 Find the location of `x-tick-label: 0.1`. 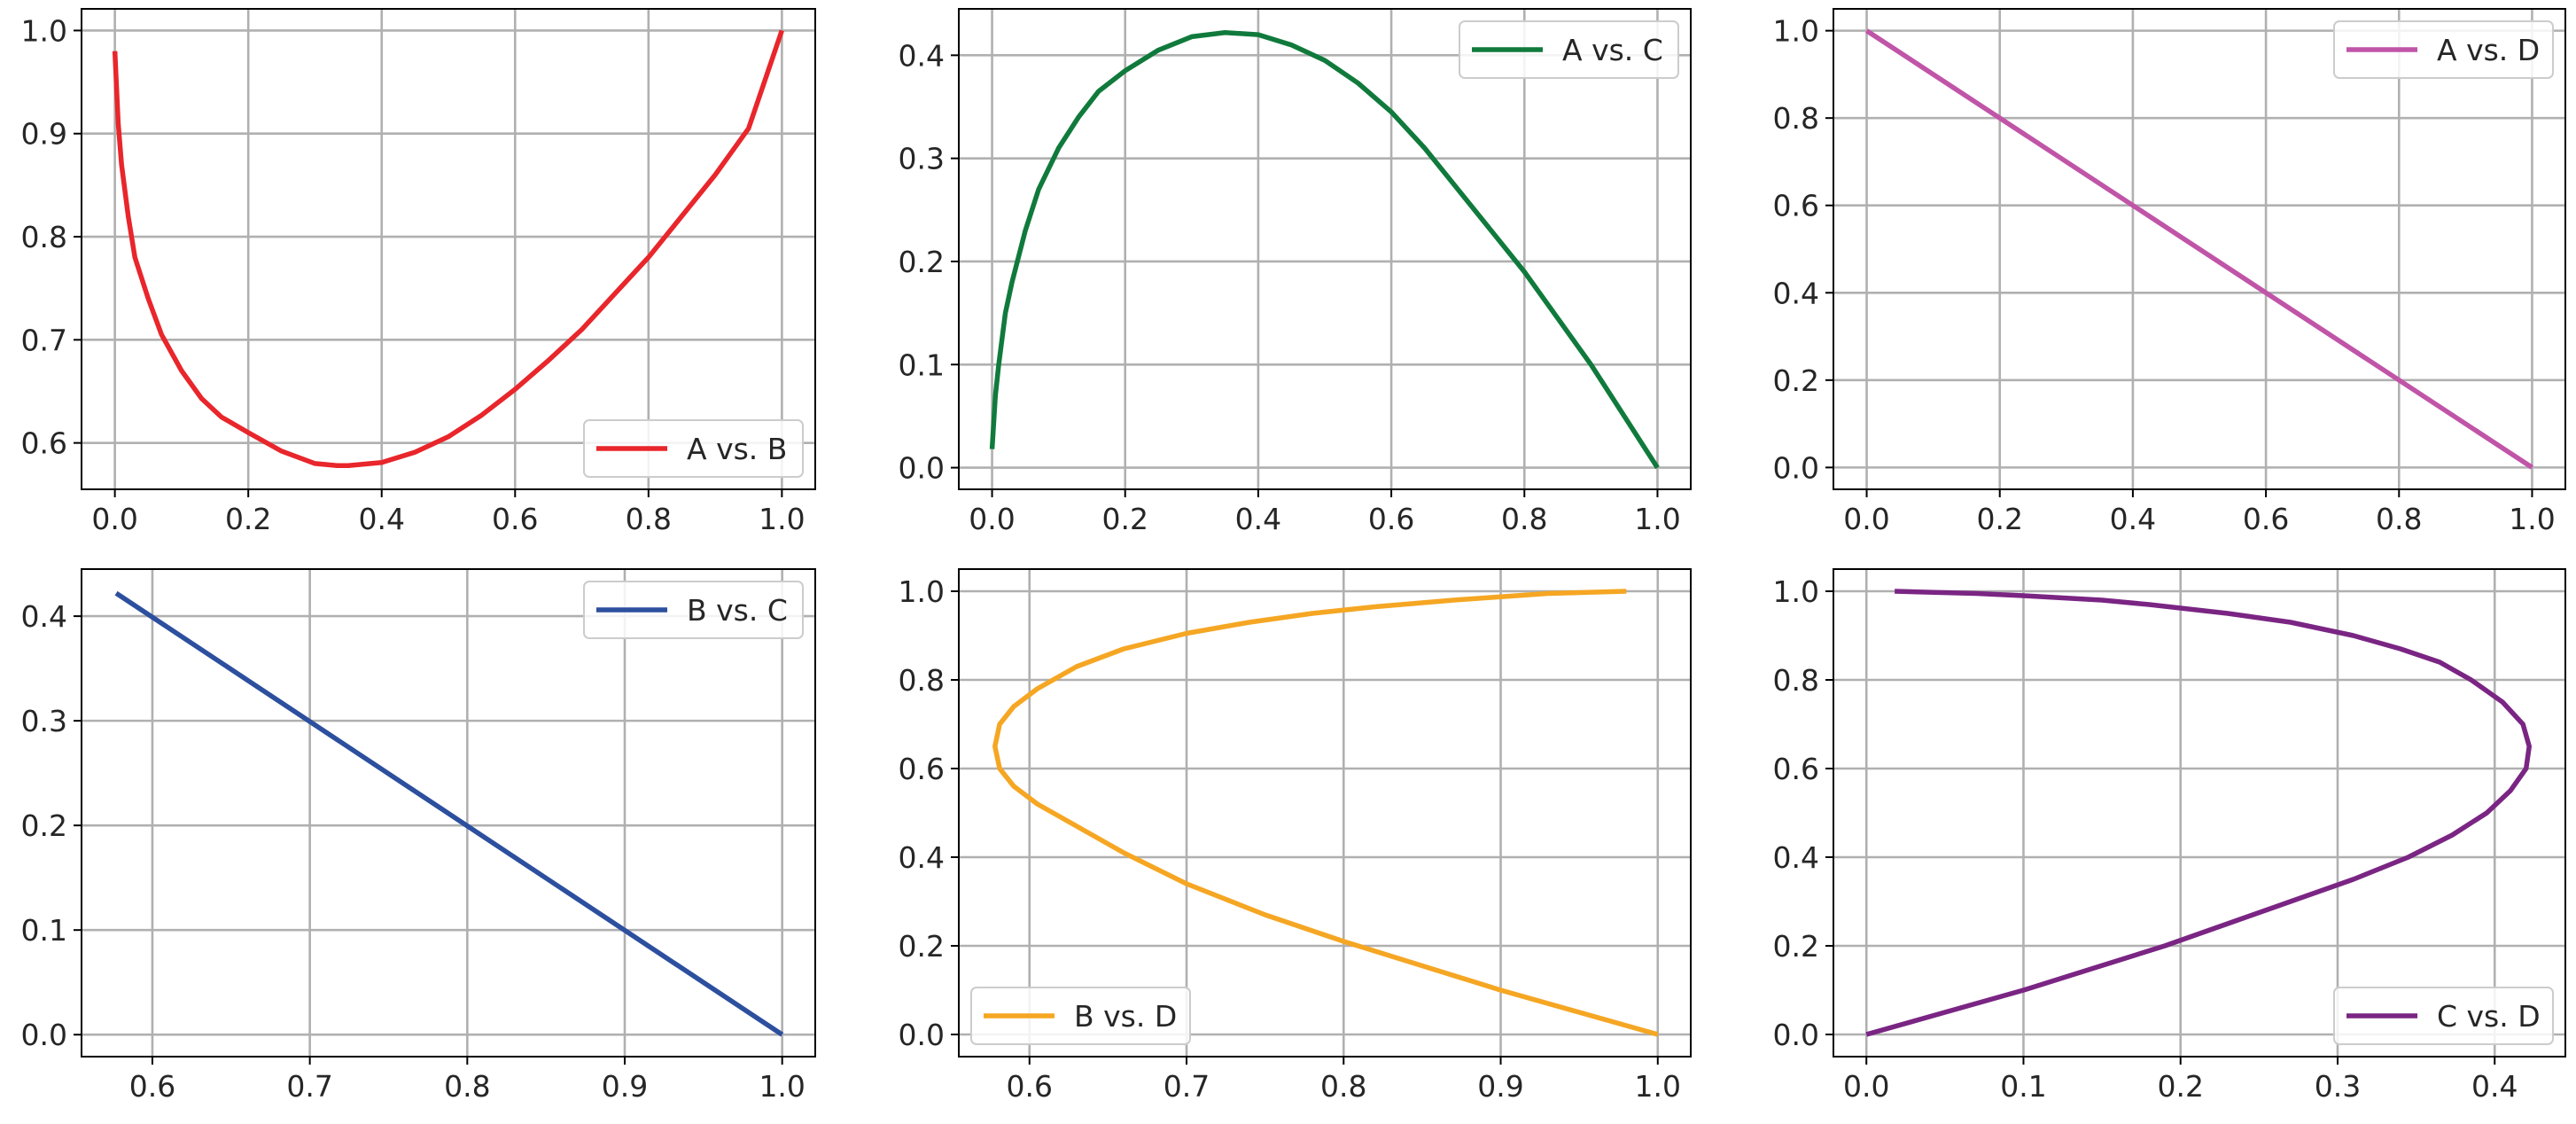

x-tick-label: 0.1 is located at coordinates (2023, 1086).